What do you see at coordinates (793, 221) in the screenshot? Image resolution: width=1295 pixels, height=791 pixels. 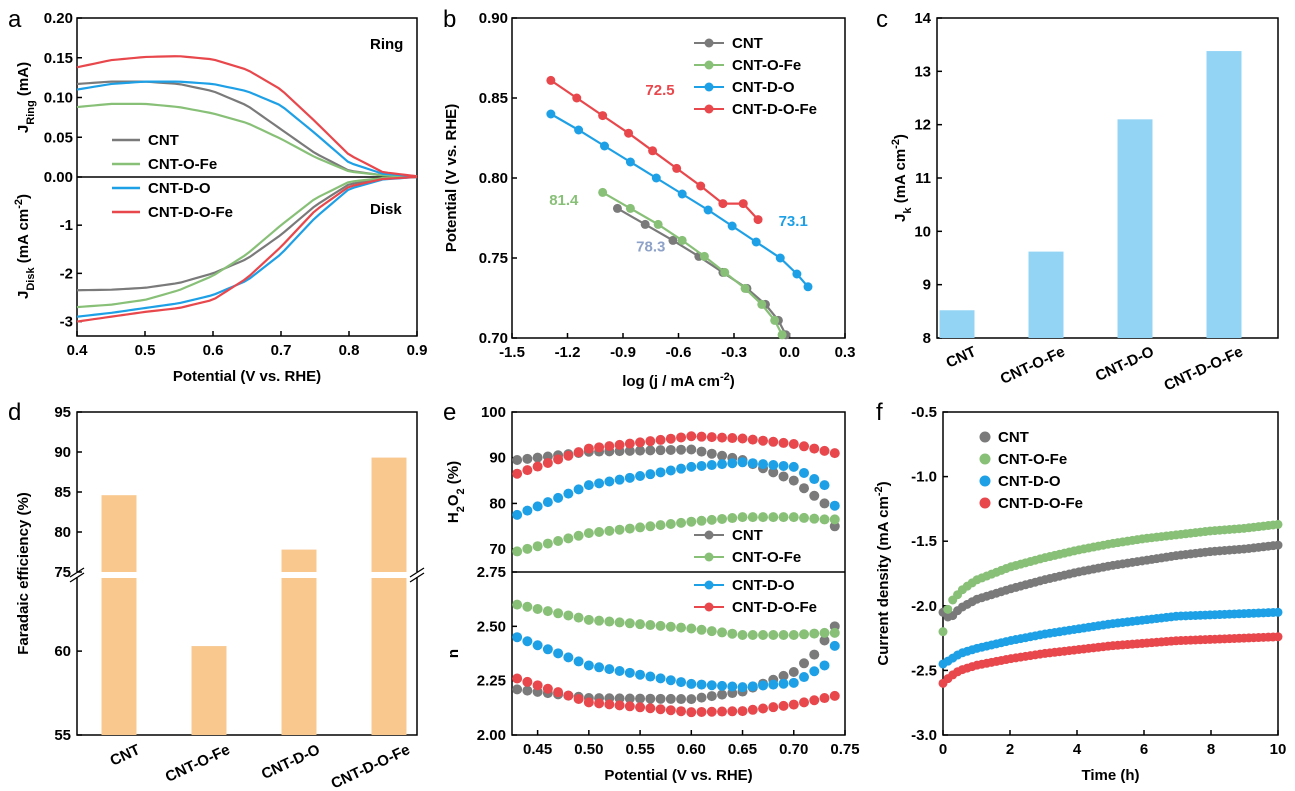 I see `slope-annotation: 73.1` at bounding box center [793, 221].